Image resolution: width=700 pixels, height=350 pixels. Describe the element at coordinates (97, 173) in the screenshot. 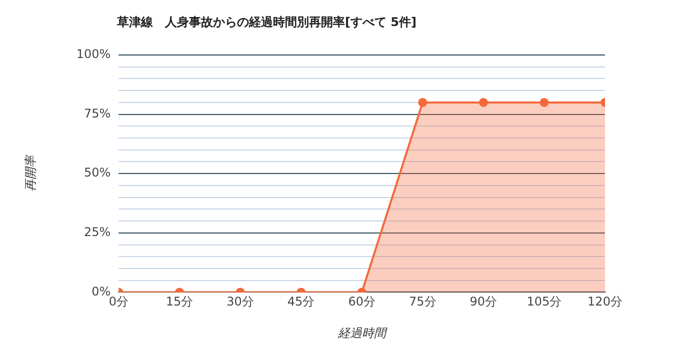

I see `y-tick-label: 50%` at that location.